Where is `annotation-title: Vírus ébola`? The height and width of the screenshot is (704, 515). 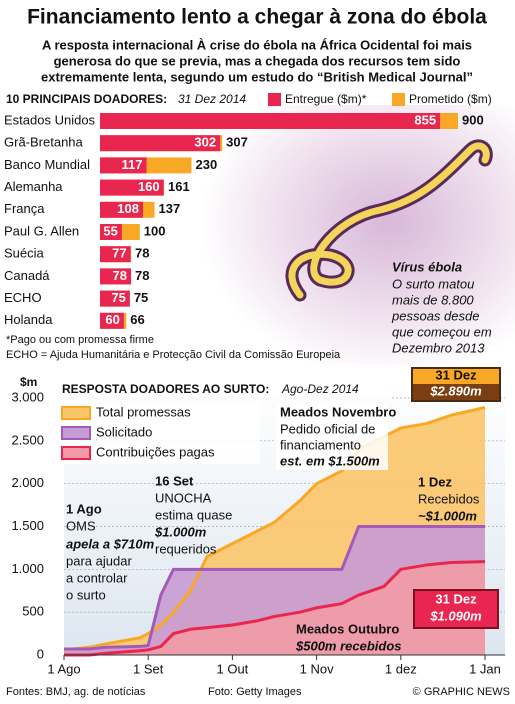 annotation-title: Vírus ébola is located at coordinates (427, 266).